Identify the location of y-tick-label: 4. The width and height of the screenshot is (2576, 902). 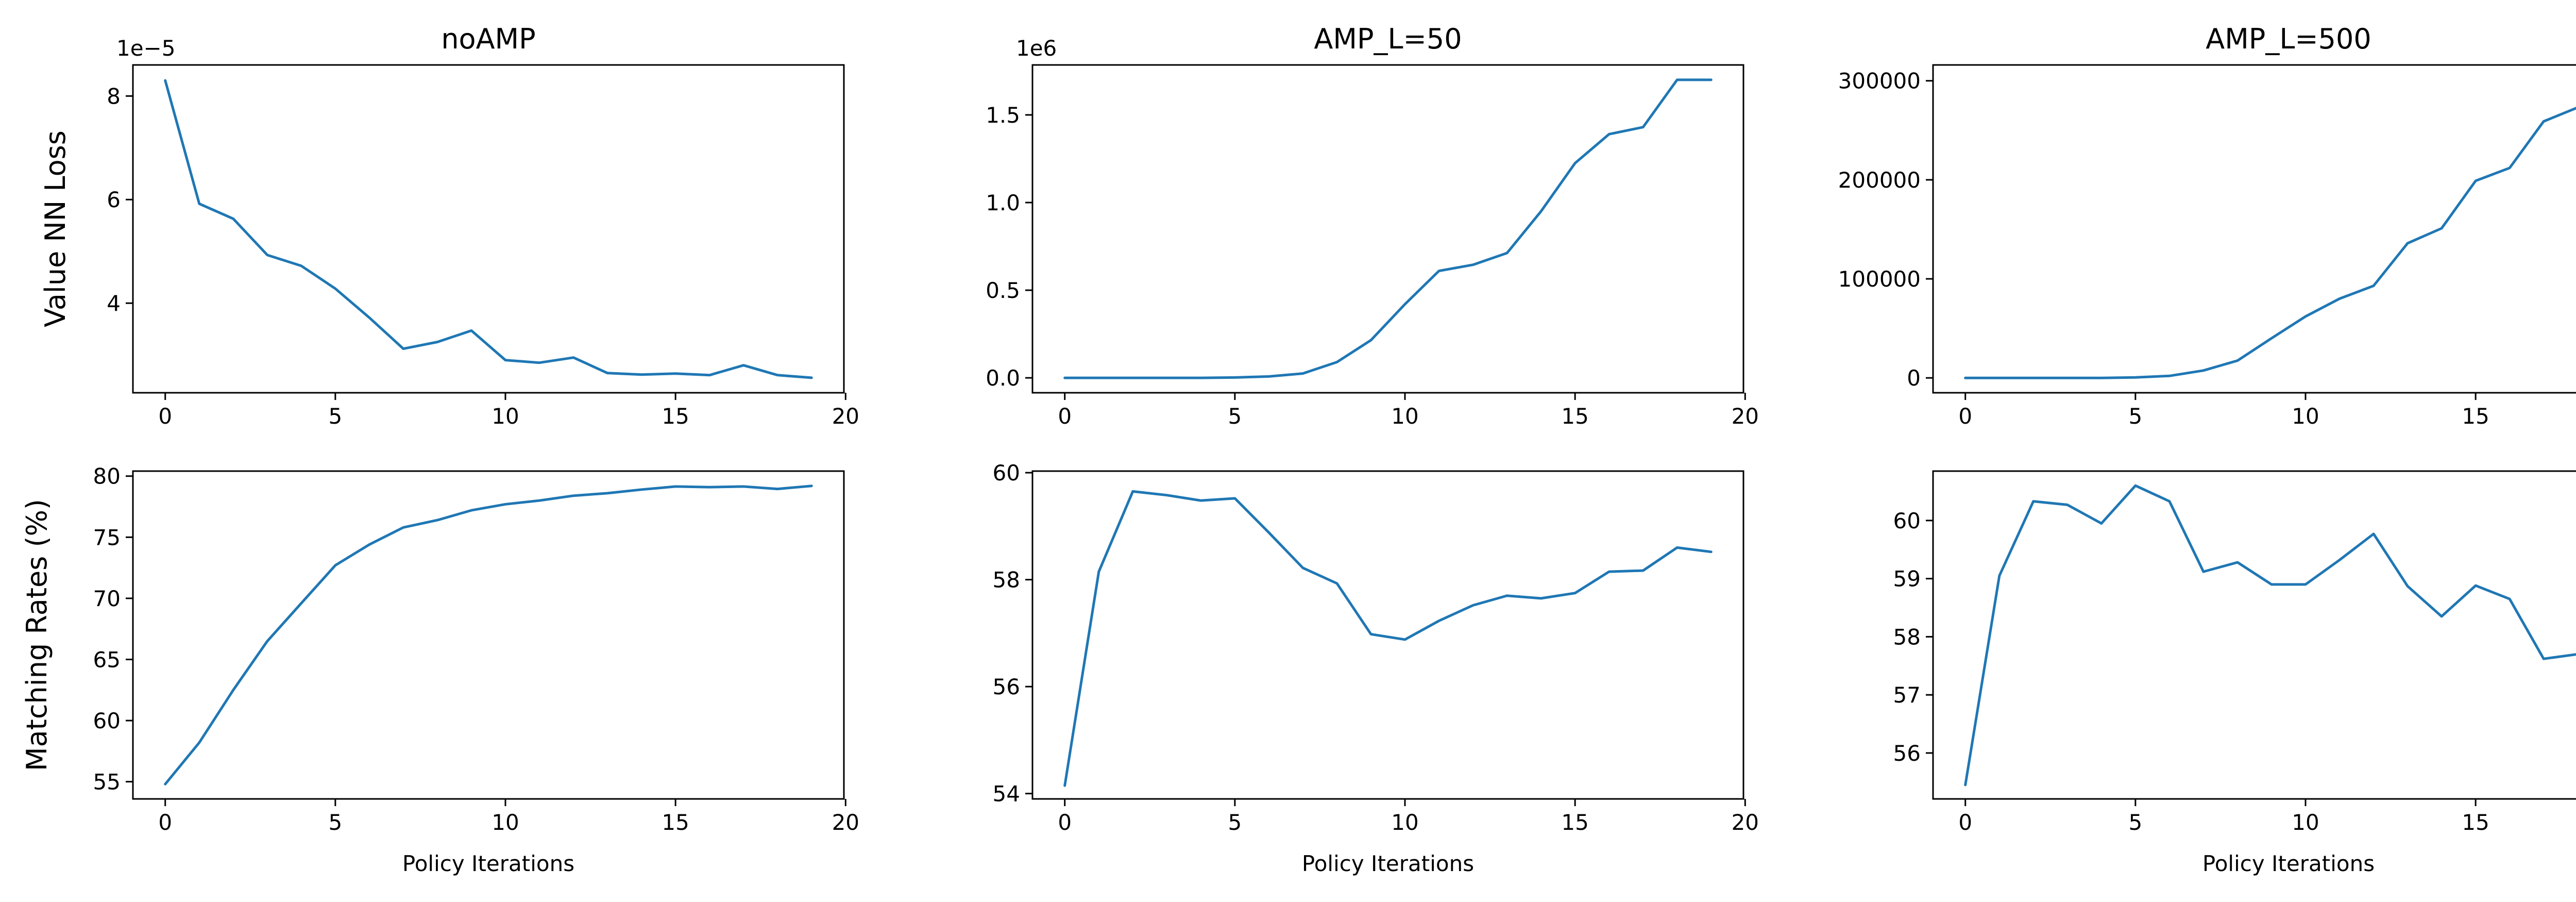
(114, 304).